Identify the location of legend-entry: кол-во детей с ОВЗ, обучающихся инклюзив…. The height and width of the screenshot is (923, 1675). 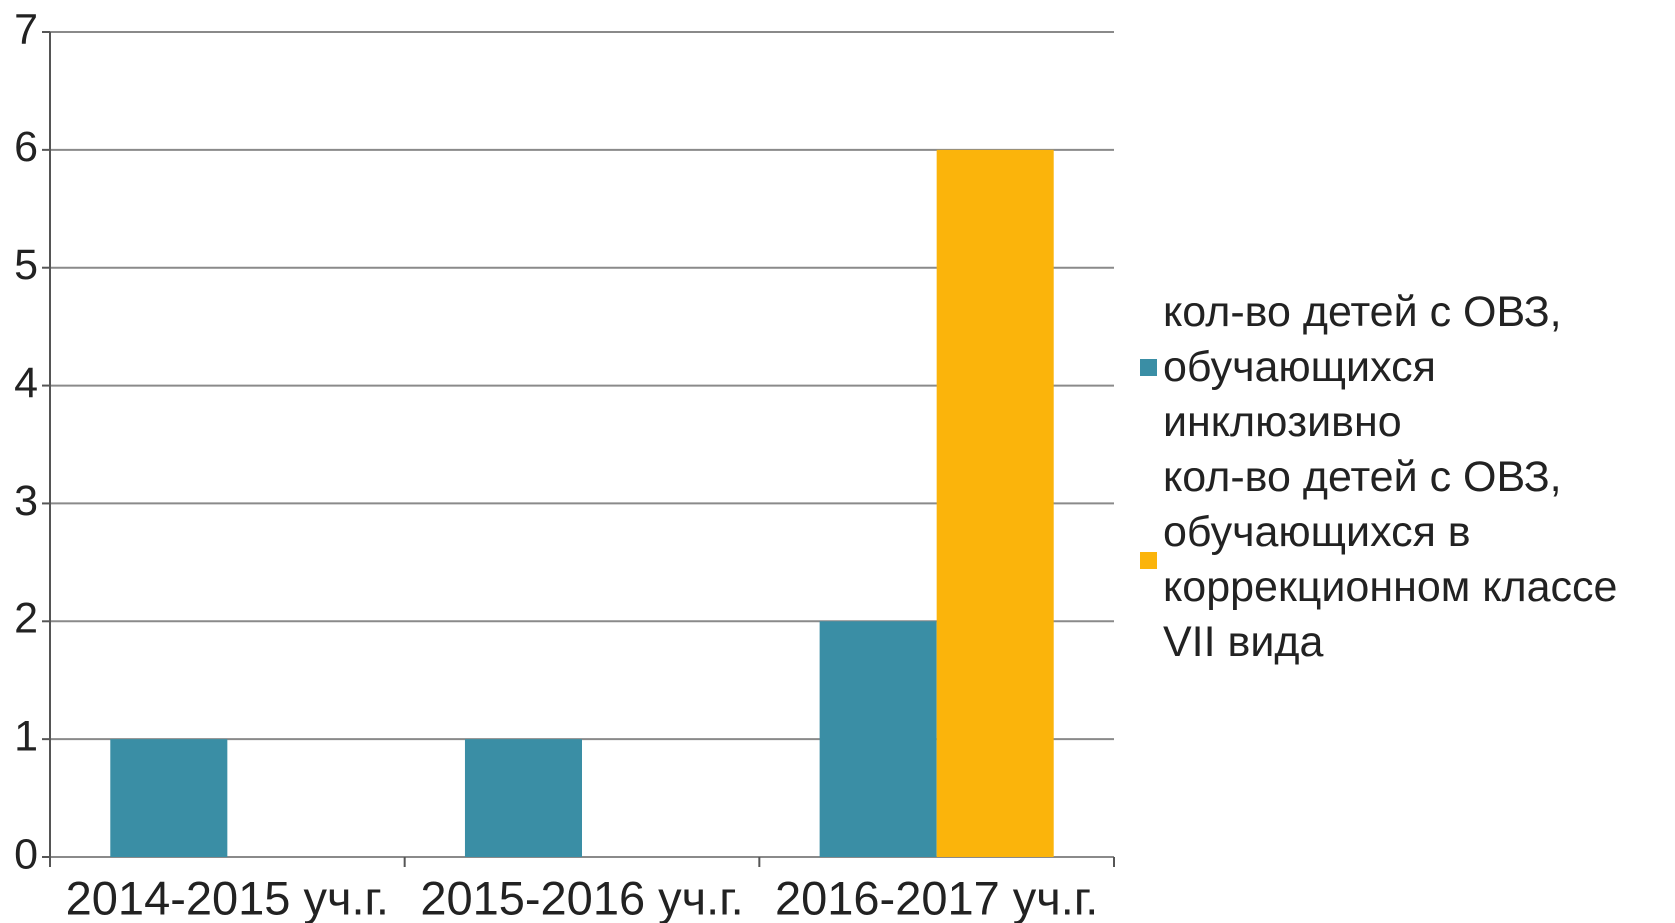
(1405, 367).